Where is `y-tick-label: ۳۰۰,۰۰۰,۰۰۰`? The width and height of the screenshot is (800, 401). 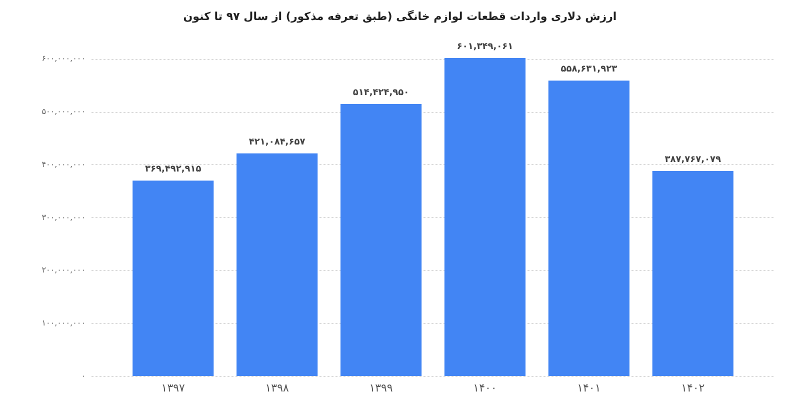 y-tick-label: ۳۰۰,۰۰۰,۰۰۰ is located at coordinates (64, 217).